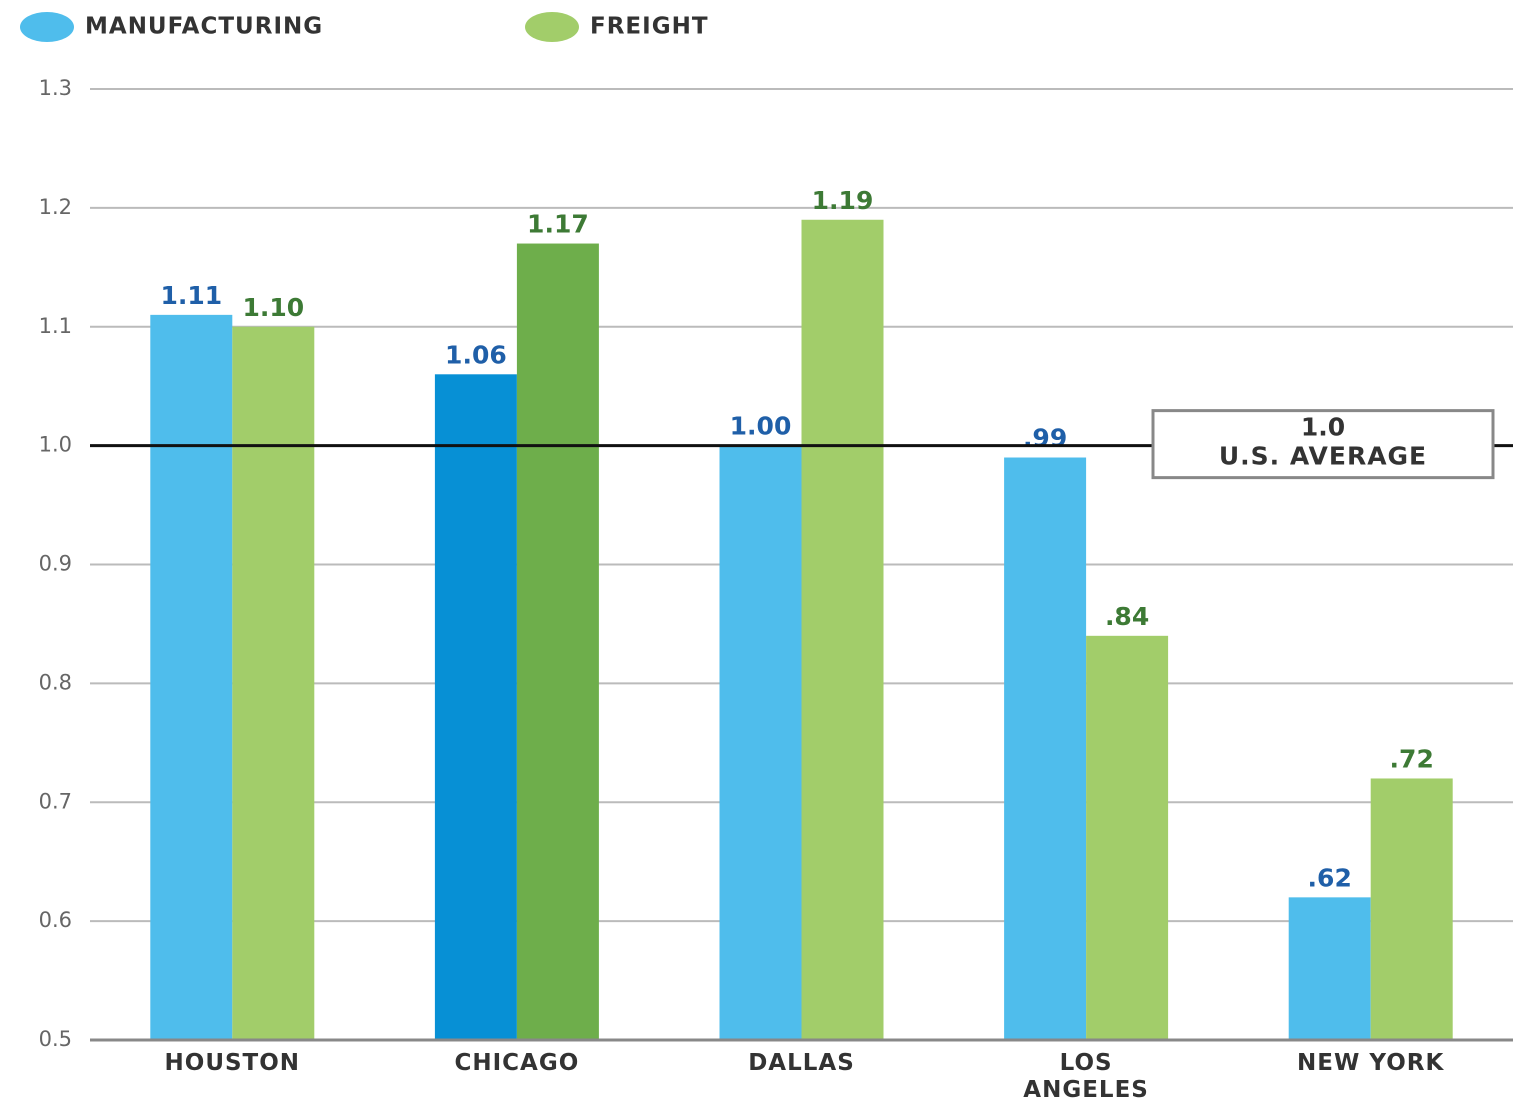 The height and width of the screenshot is (1101, 1513). What do you see at coordinates (1330, 877) in the screenshot?
I see `value-label: .62` at bounding box center [1330, 877].